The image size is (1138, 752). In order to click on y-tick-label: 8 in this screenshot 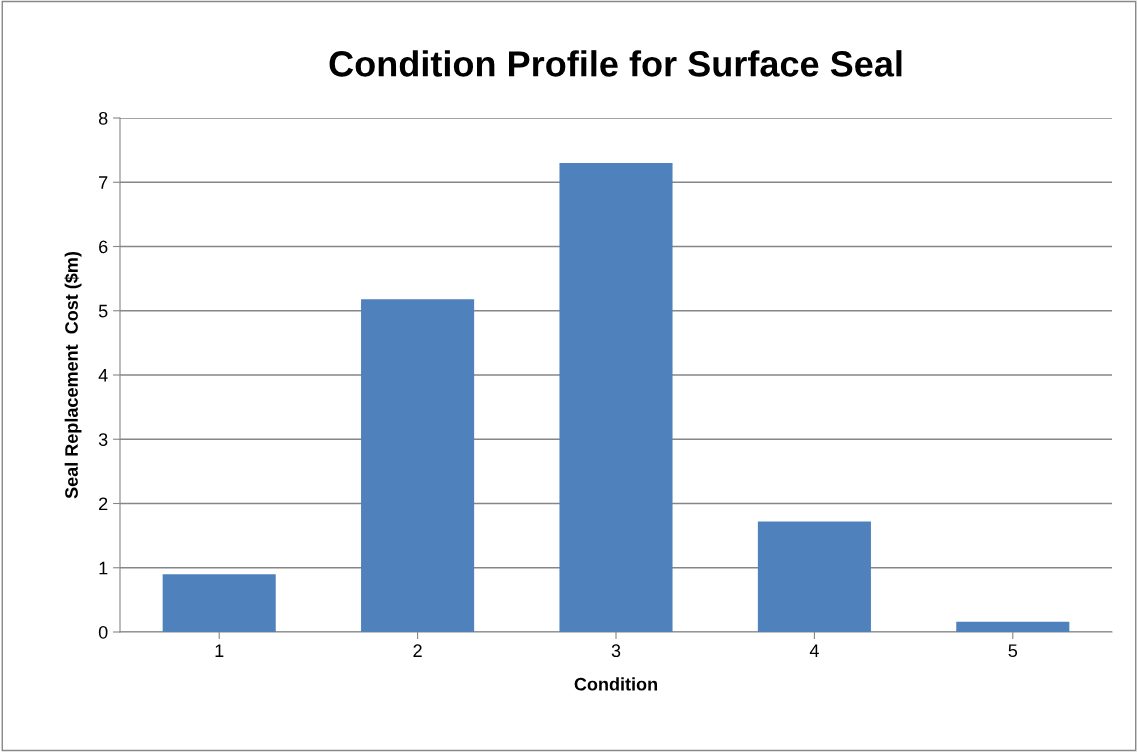, I will do `click(103, 118)`.